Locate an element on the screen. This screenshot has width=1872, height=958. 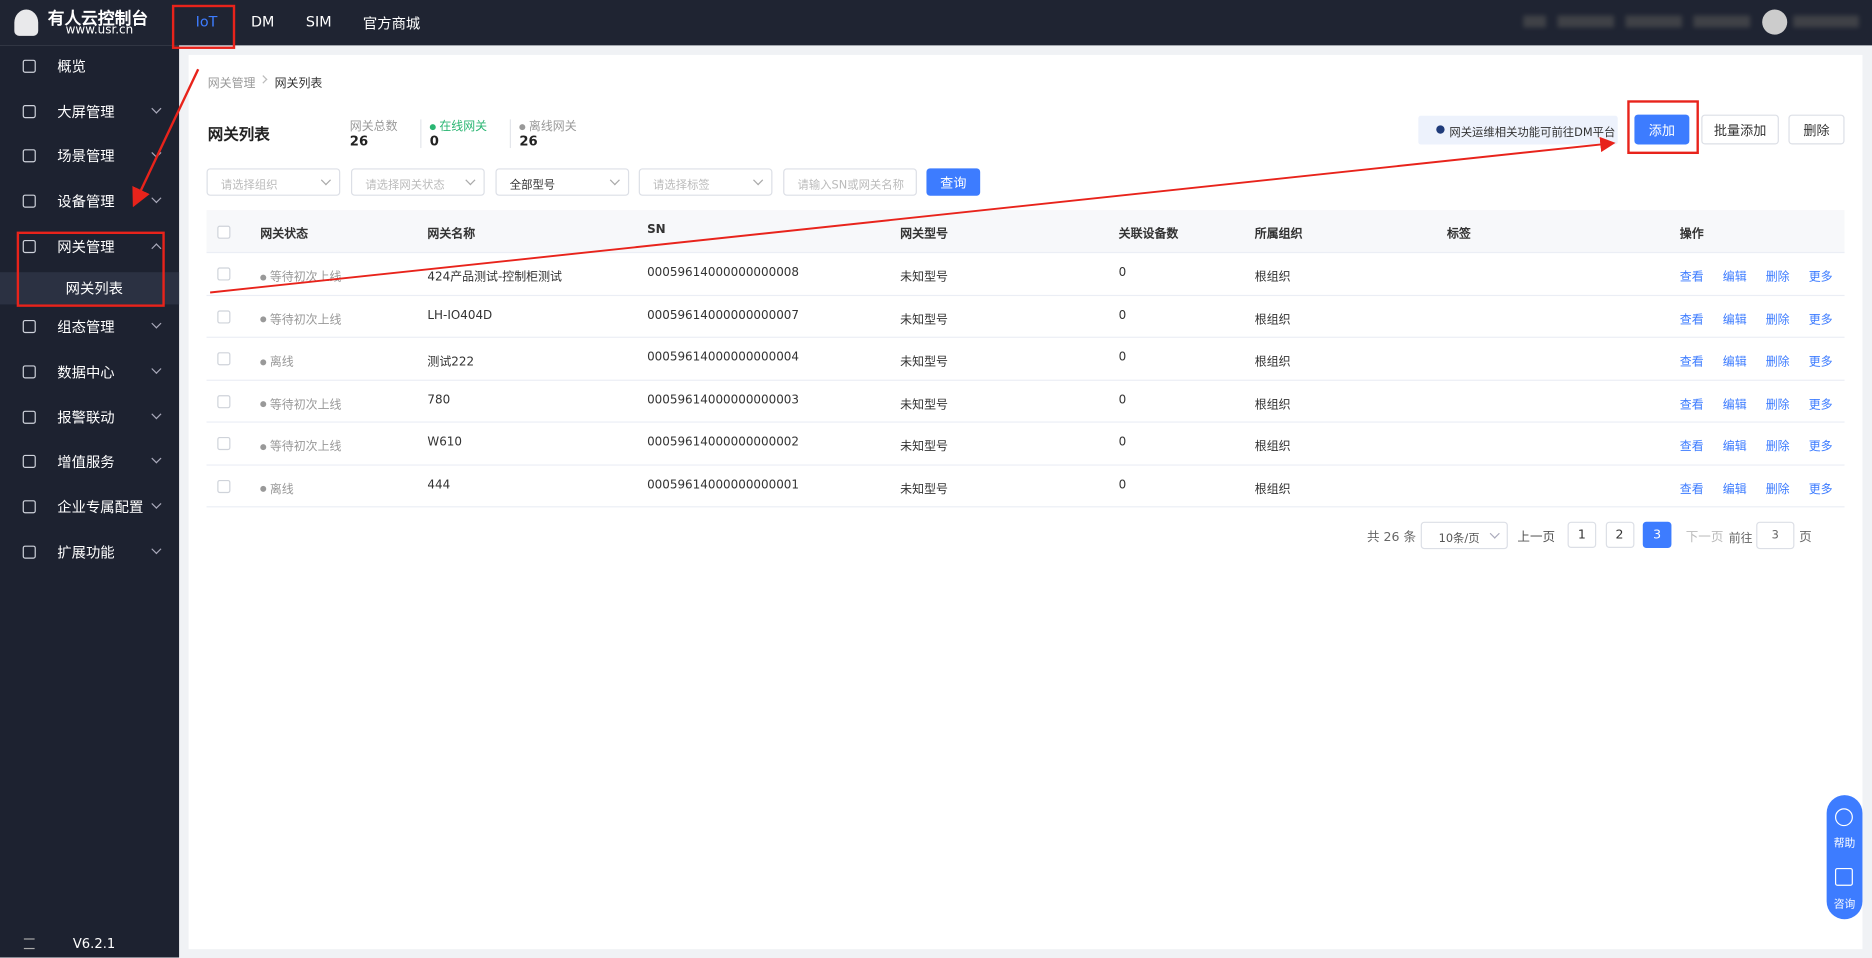
nav-tab: 官方商城 is located at coordinates (391, 24).